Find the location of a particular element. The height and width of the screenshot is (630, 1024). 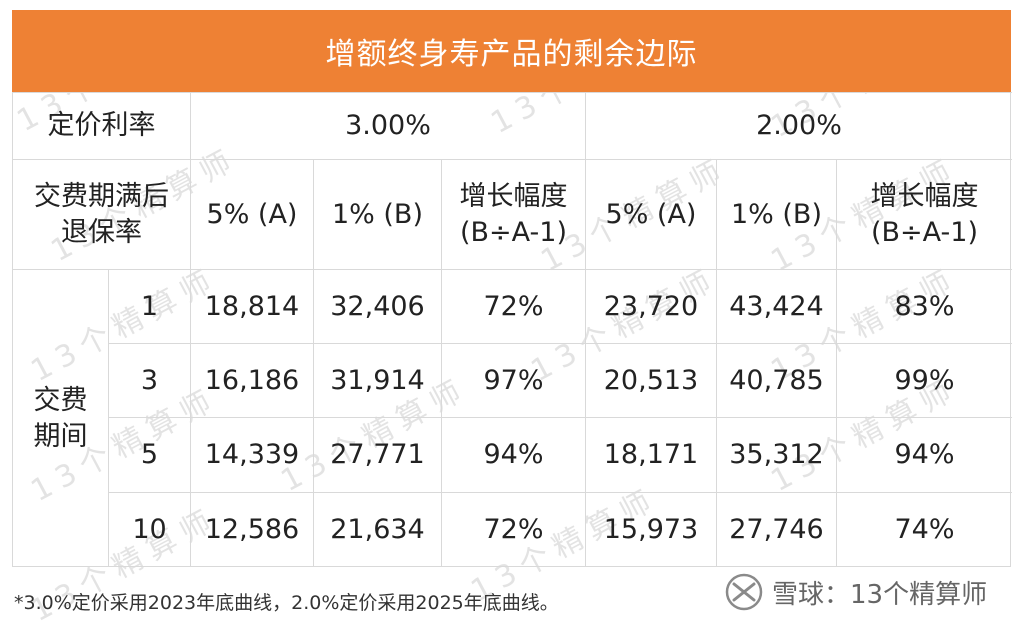

value-cell: 35,312 is located at coordinates (776, 454).